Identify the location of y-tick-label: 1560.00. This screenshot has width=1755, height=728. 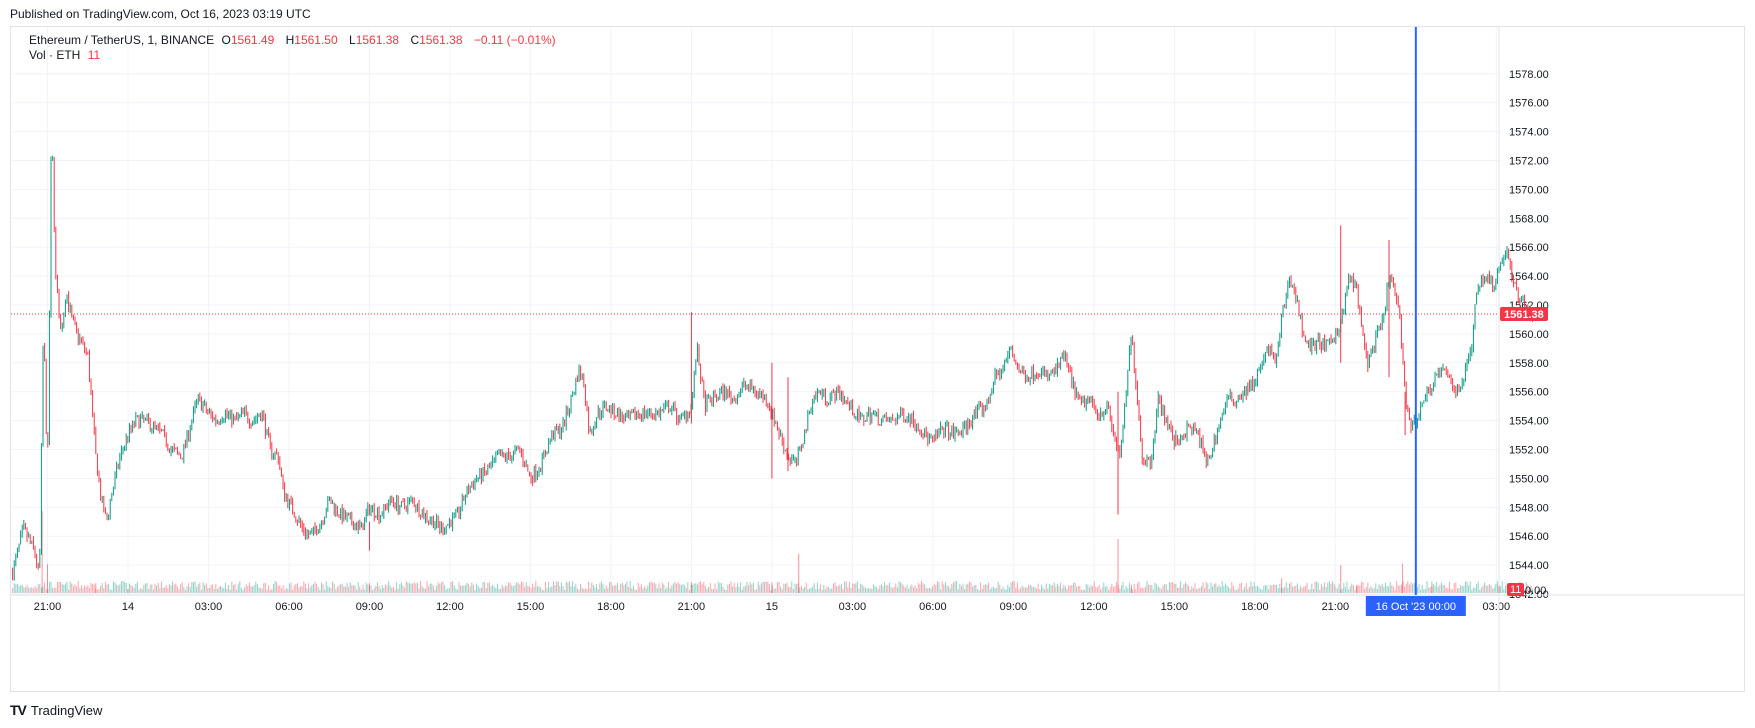
(1529, 335).